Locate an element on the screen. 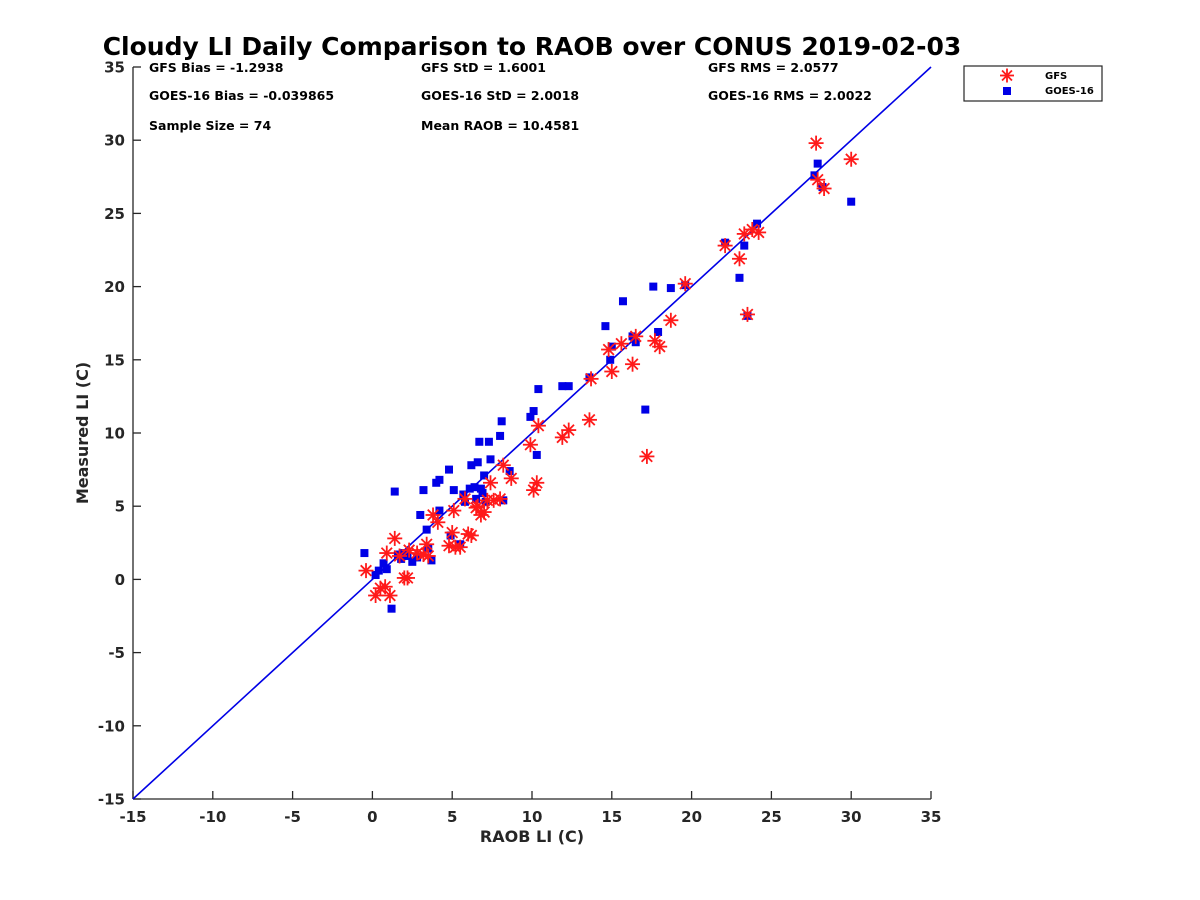 The width and height of the screenshot is (1200, 900). y-tick-label: 10 is located at coordinates (114, 434).